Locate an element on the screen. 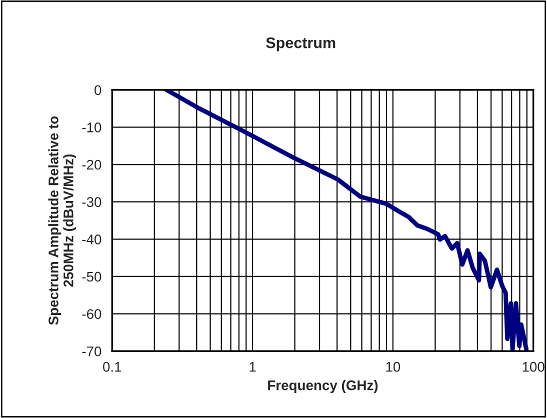 The height and width of the screenshot is (418, 547). y-tick-label: -20 is located at coordinates (92, 165).